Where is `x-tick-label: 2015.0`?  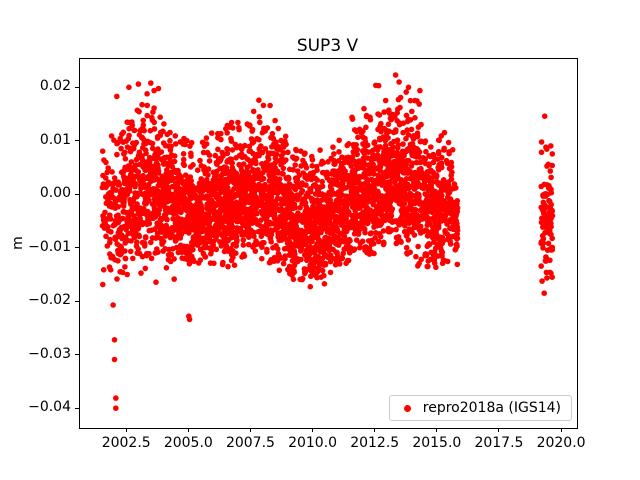 x-tick-label: 2015.0 is located at coordinates (437, 443).